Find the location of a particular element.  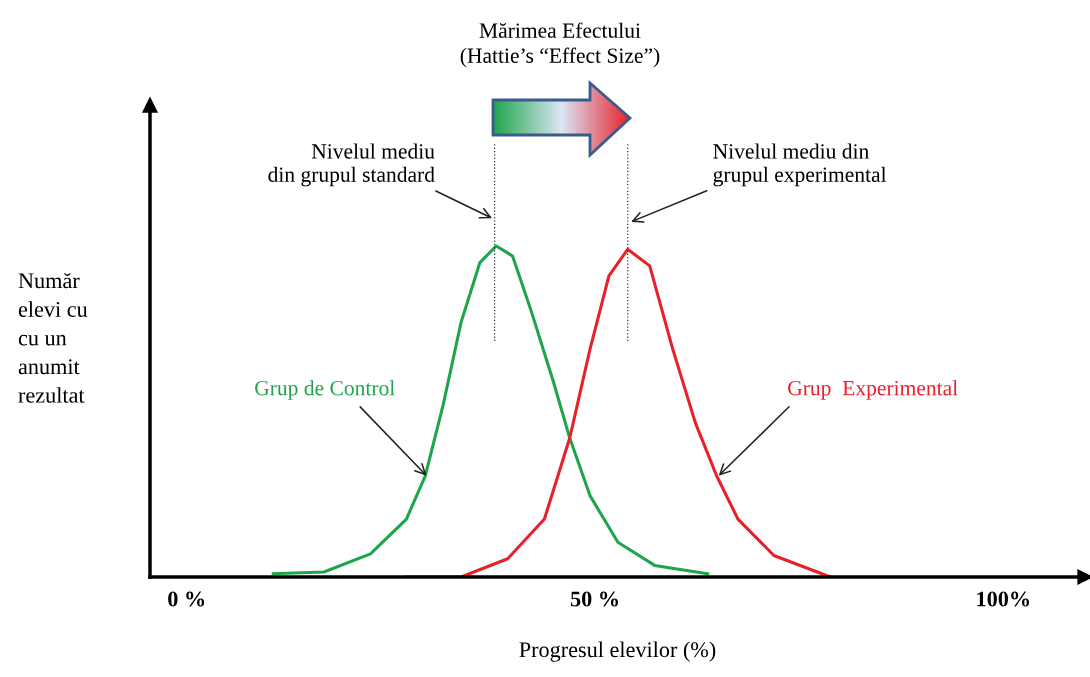

y-axis-title: Număr elevi cu cu un anumit rezultat is located at coordinates (53, 337).